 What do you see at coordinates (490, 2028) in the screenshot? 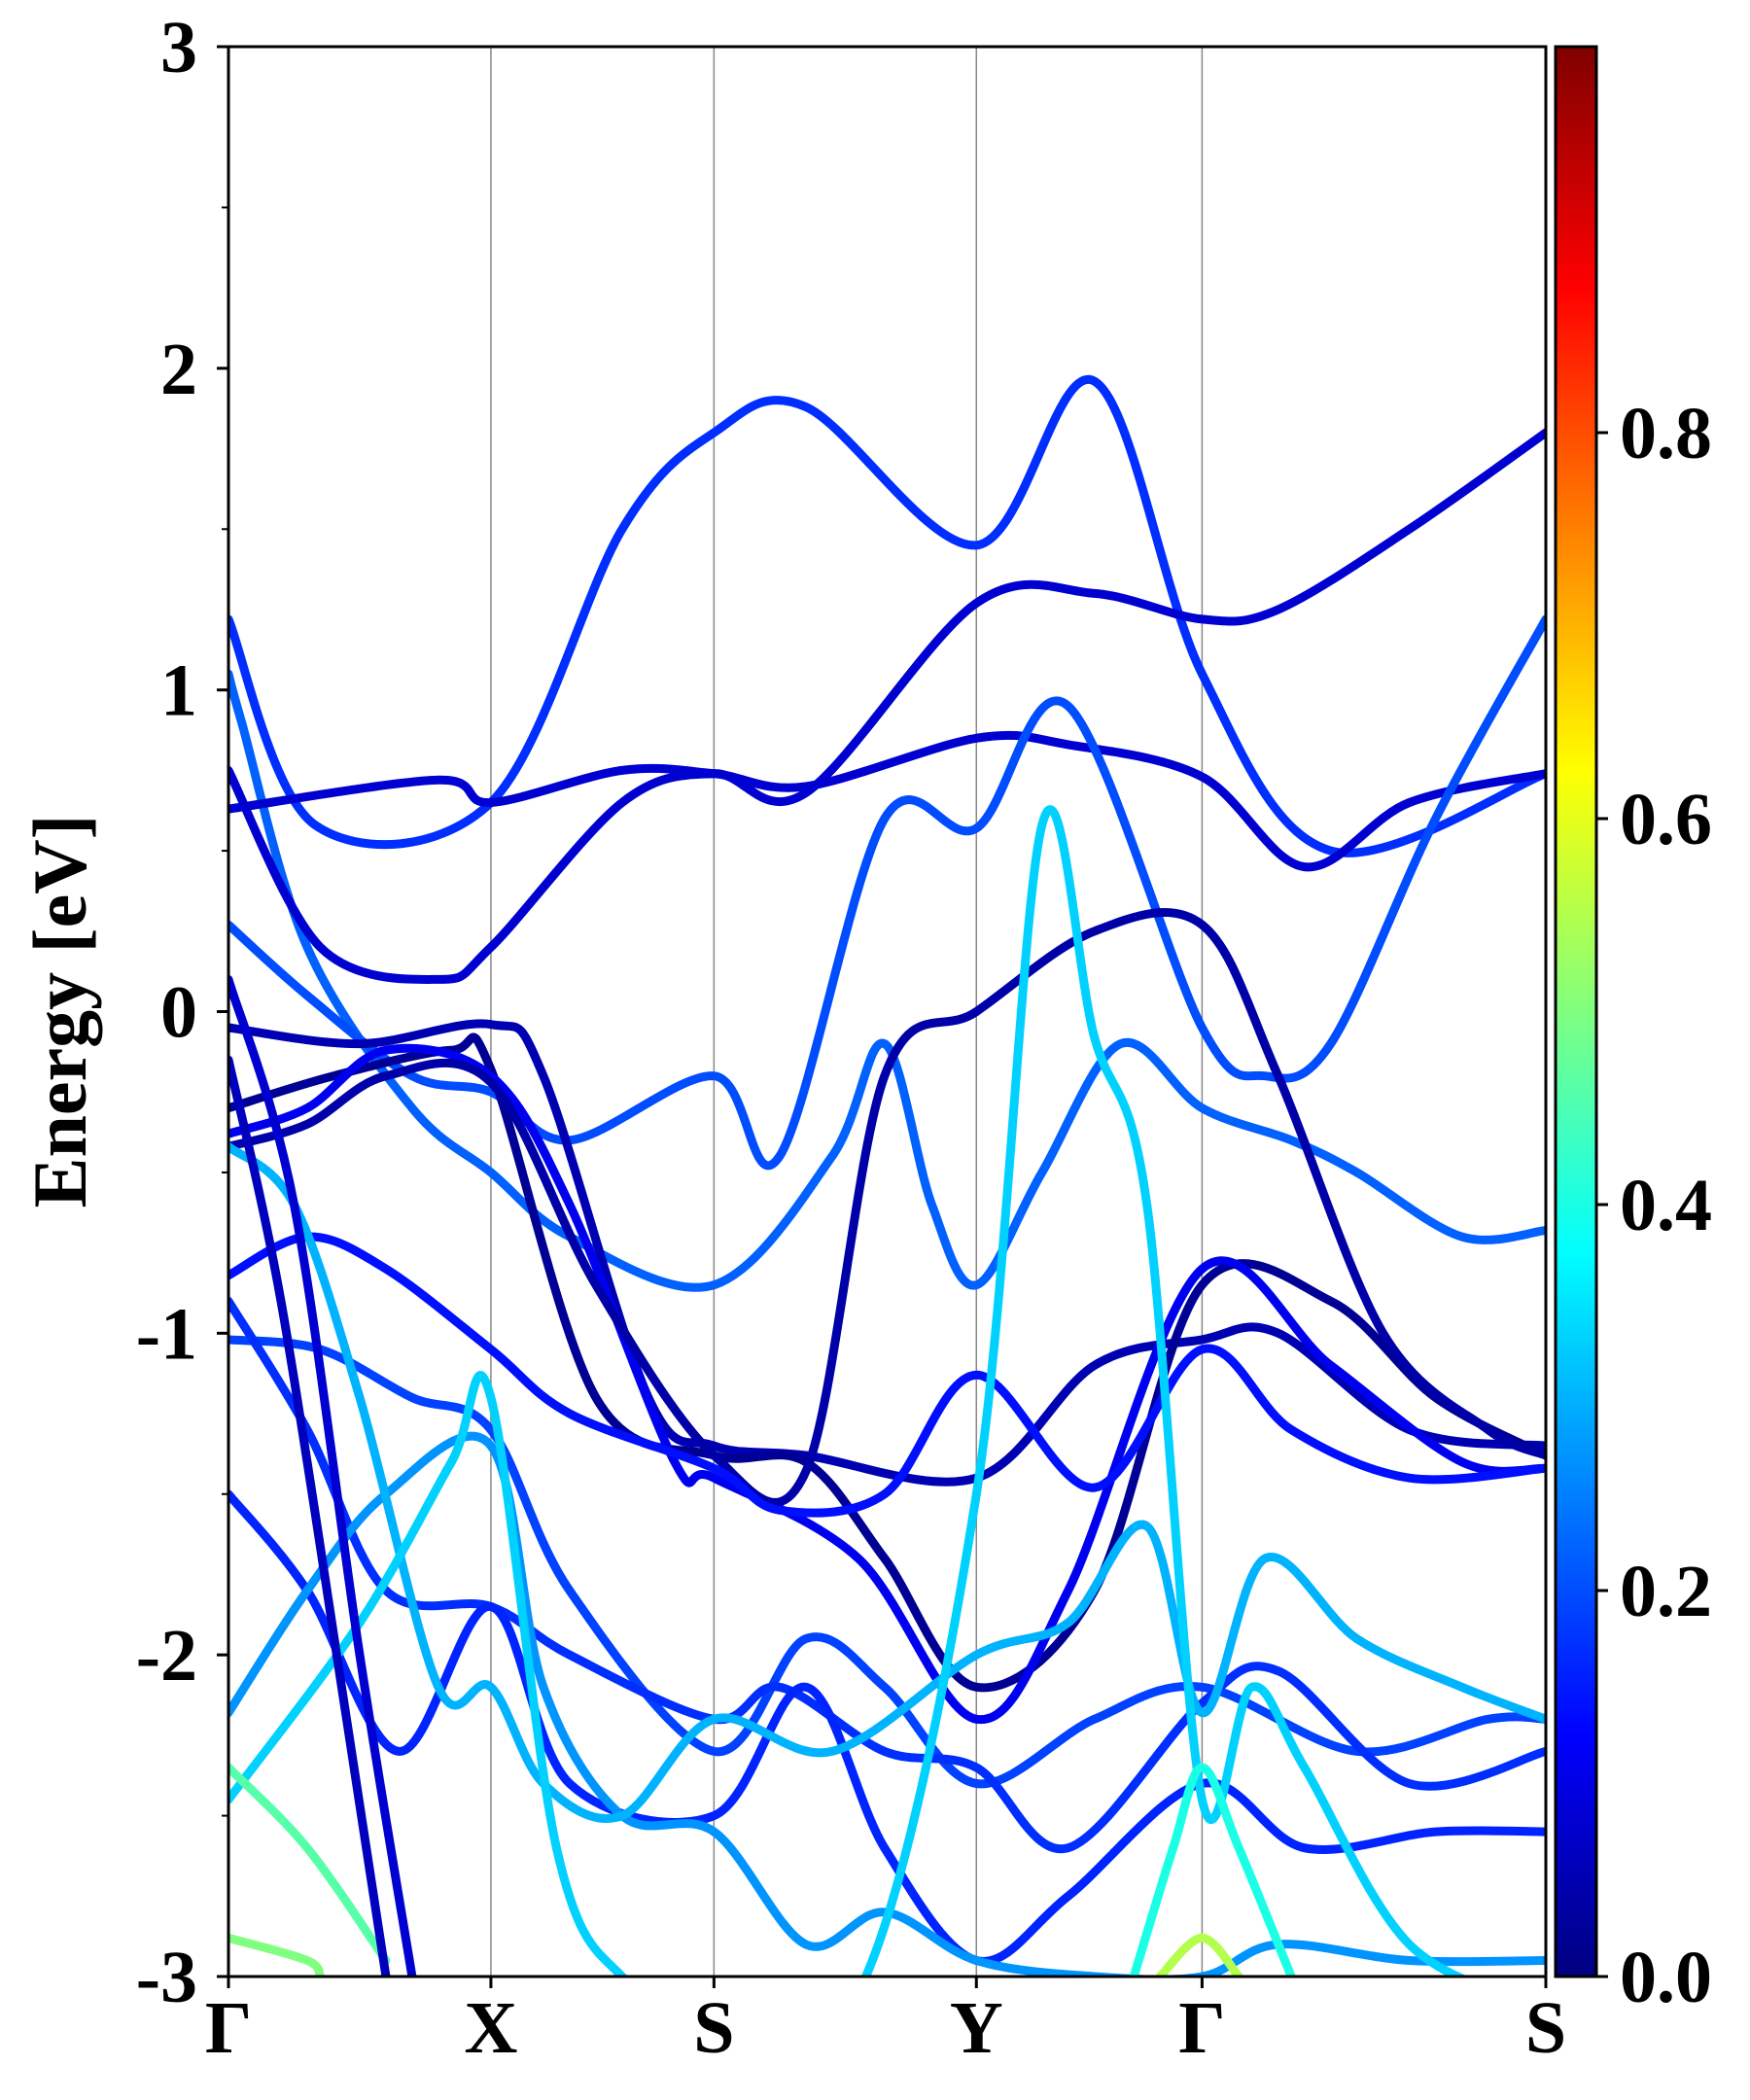
I see `x-tick-label: X` at bounding box center [490, 2028].